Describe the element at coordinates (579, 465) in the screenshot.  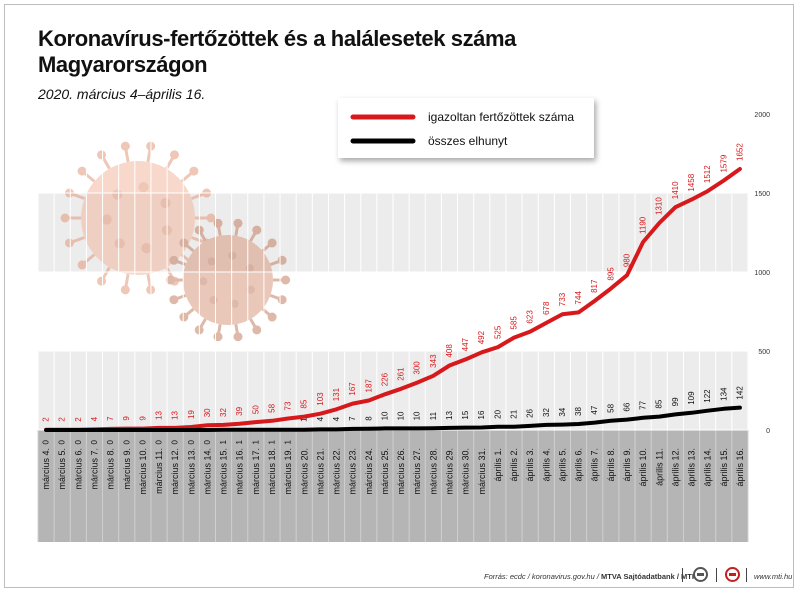
I see `x-tick-label: április 6.` at that location.